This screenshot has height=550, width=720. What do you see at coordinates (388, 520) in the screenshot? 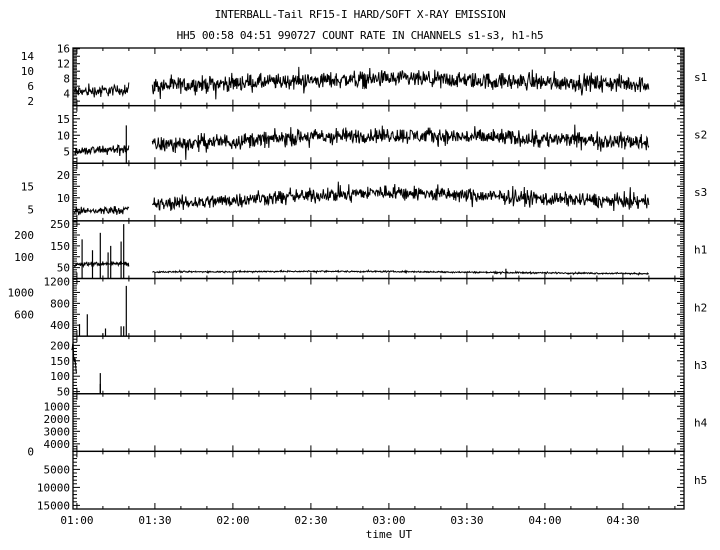
I see `x-tick-label: 03:00` at bounding box center [388, 520].